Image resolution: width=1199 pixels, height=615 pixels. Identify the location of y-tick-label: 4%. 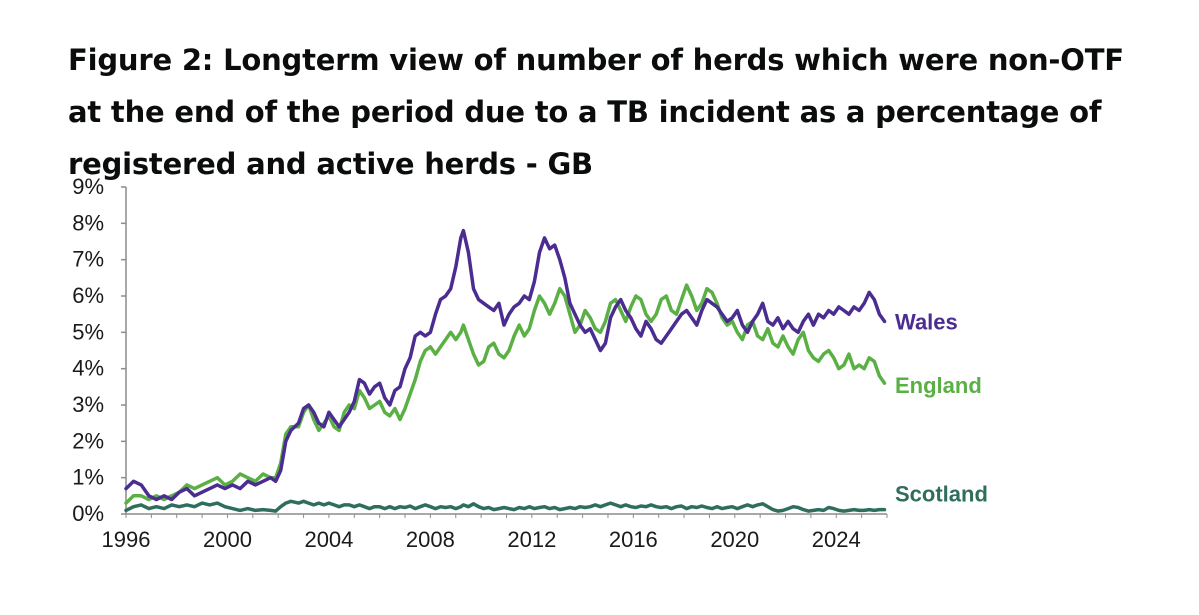
(88, 368).